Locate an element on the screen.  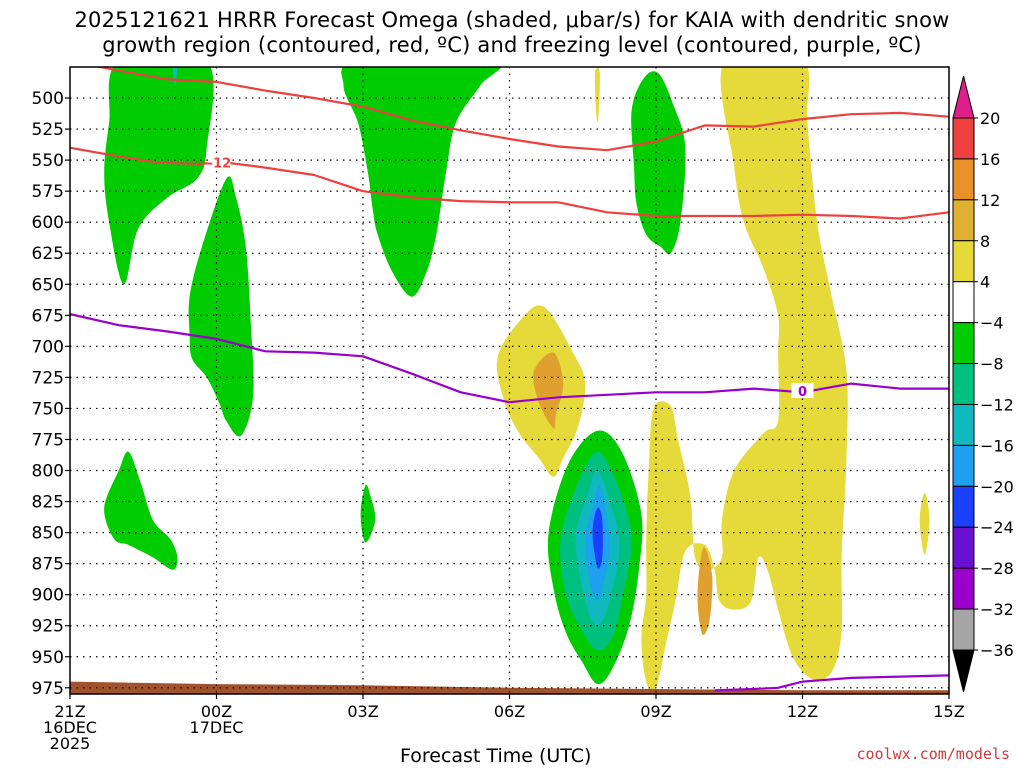
dgz-contour-label-0: -12 is located at coordinates (220, 164).